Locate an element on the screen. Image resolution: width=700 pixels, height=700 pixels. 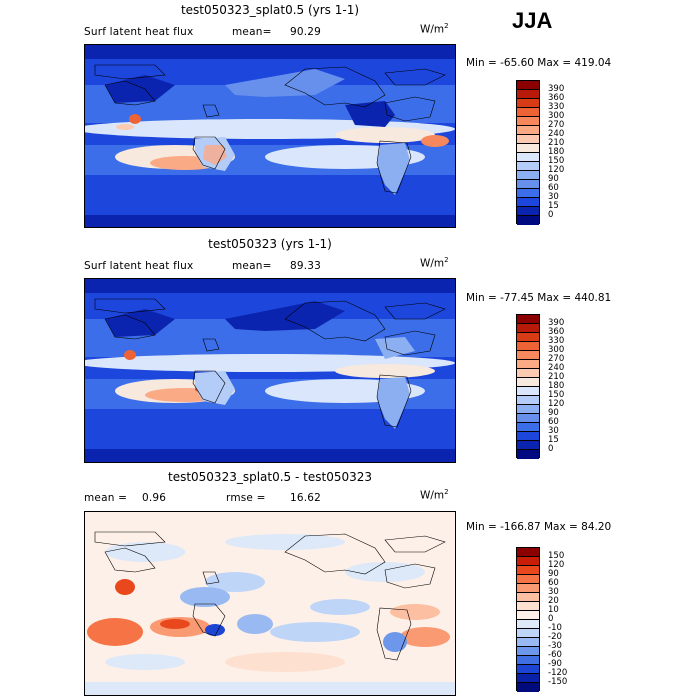
panel-2-tick: 30 is located at coordinates (553, 431).